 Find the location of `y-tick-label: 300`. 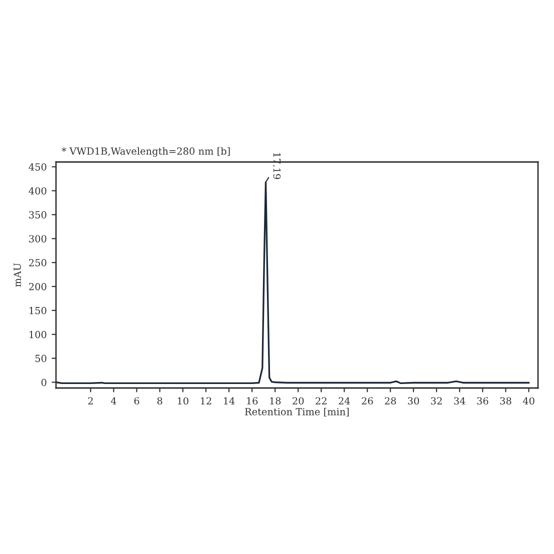

y-tick-label: 300 is located at coordinates (37, 238).